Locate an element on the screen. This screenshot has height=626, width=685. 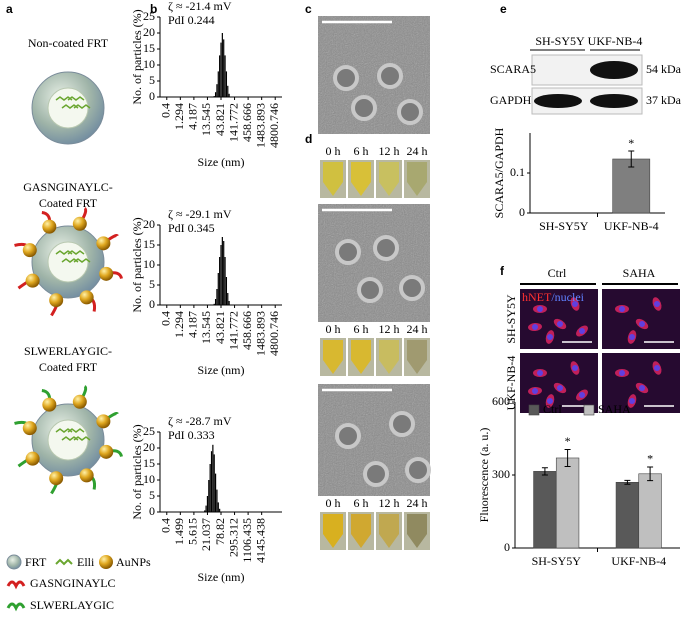
x-axis-label: Size (nm) is located at coordinates (221, 370).